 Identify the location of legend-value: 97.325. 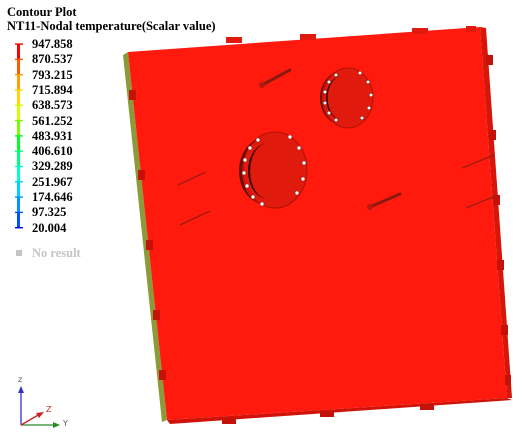
(49, 212).